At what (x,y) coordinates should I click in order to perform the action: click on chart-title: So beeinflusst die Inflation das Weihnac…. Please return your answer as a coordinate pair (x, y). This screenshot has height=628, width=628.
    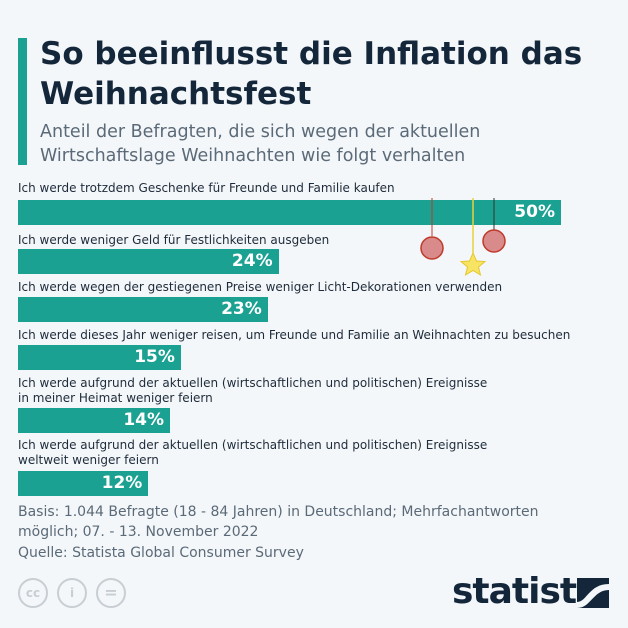
    Looking at the image, I should click on (311, 74).